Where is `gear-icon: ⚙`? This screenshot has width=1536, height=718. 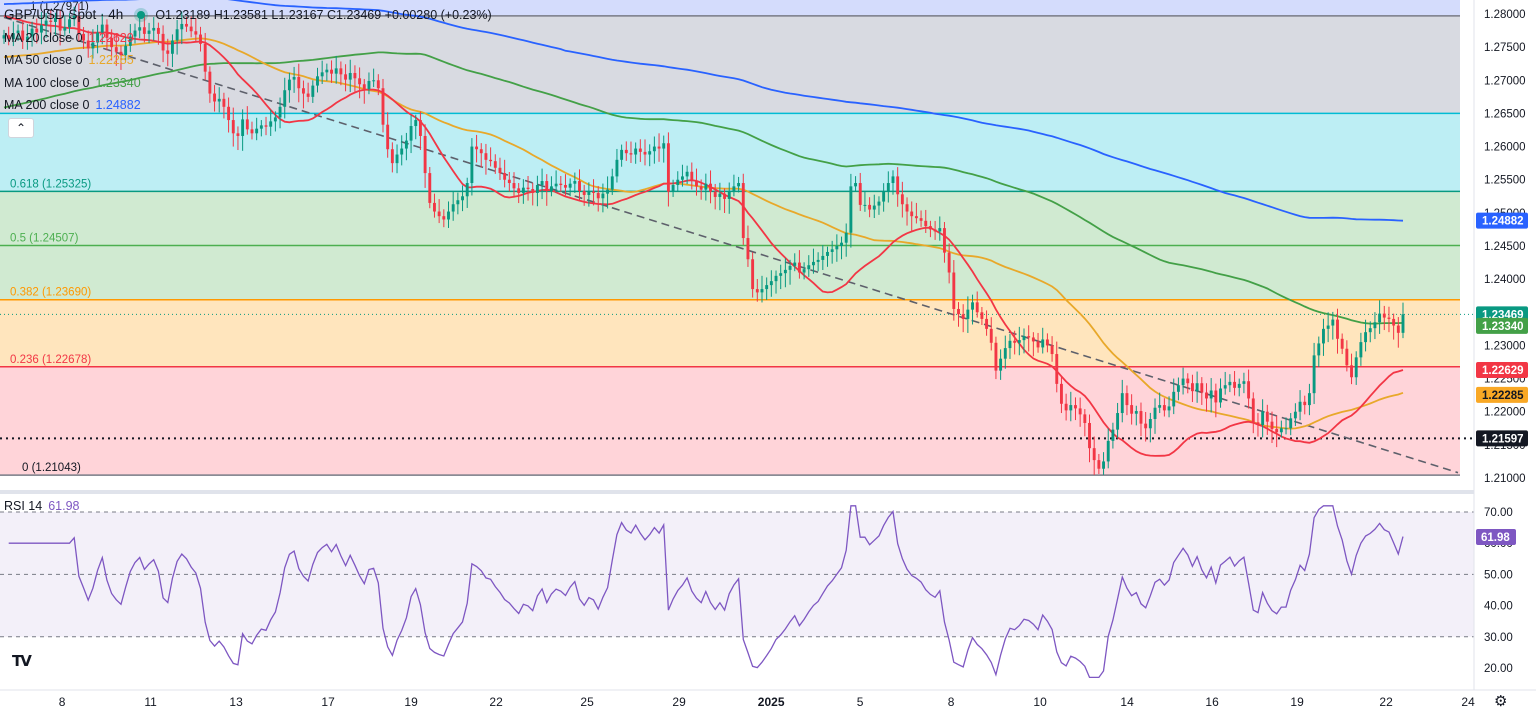 gear-icon: ⚙ is located at coordinates (1501, 701).